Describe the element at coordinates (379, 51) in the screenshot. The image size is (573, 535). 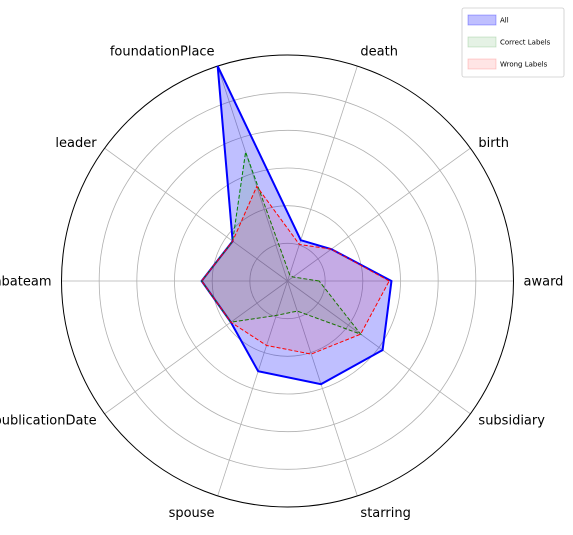
I see `axis-label-death: death` at that location.